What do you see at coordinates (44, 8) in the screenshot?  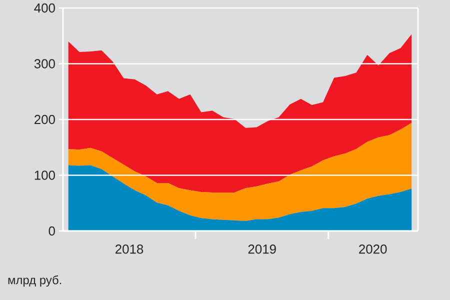 I see `y-tick-label: 400` at bounding box center [44, 8].